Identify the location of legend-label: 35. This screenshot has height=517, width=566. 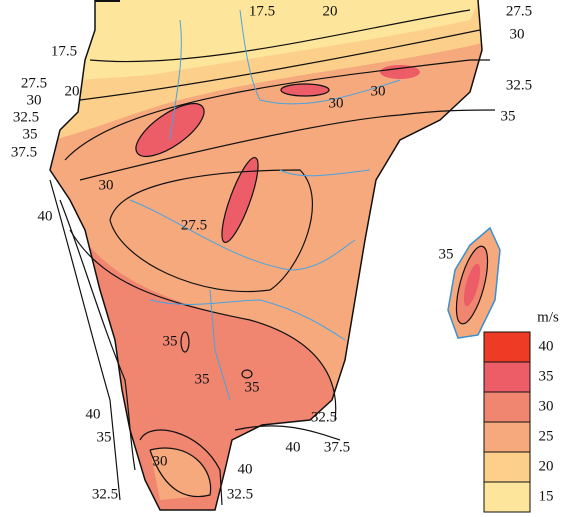
(546, 376).